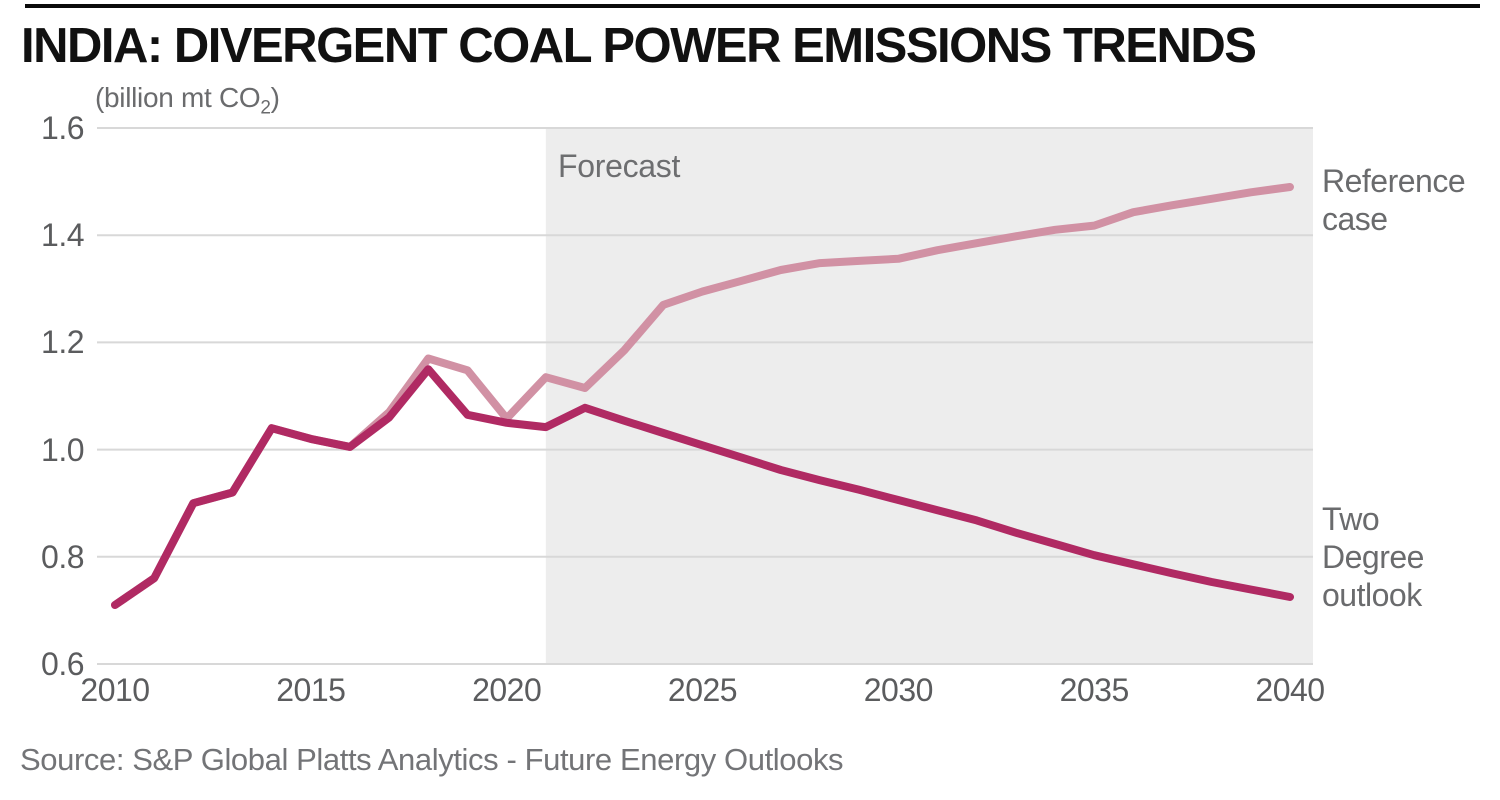 Image resolution: width=1500 pixels, height=800 pixels. Describe the element at coordinates (62, 342) in the screenshot. I see `y-tick-label-1.2: 1.2` at that location.